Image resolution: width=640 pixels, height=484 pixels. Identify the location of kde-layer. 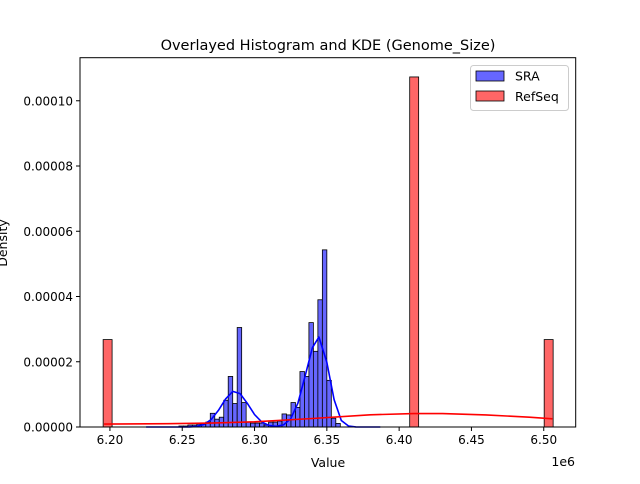
(328, 382).